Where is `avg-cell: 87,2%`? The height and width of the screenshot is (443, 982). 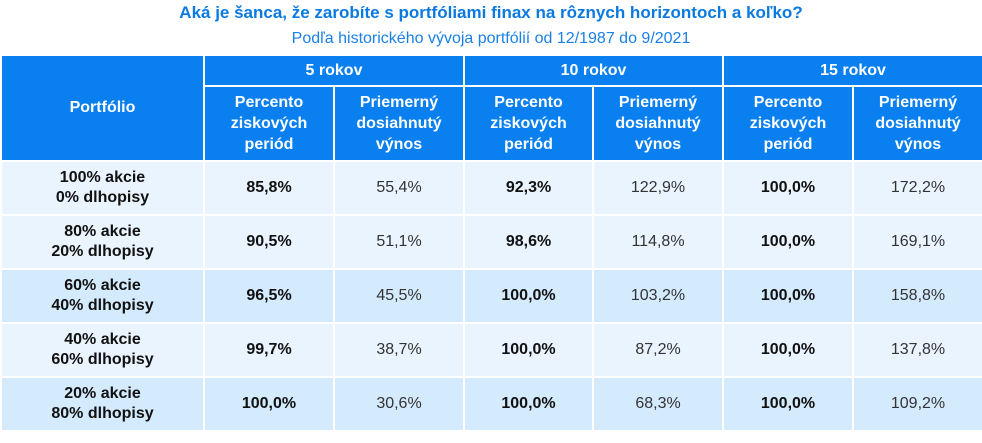 avg-cell: 87,2% is located at coordinates (658, 350).